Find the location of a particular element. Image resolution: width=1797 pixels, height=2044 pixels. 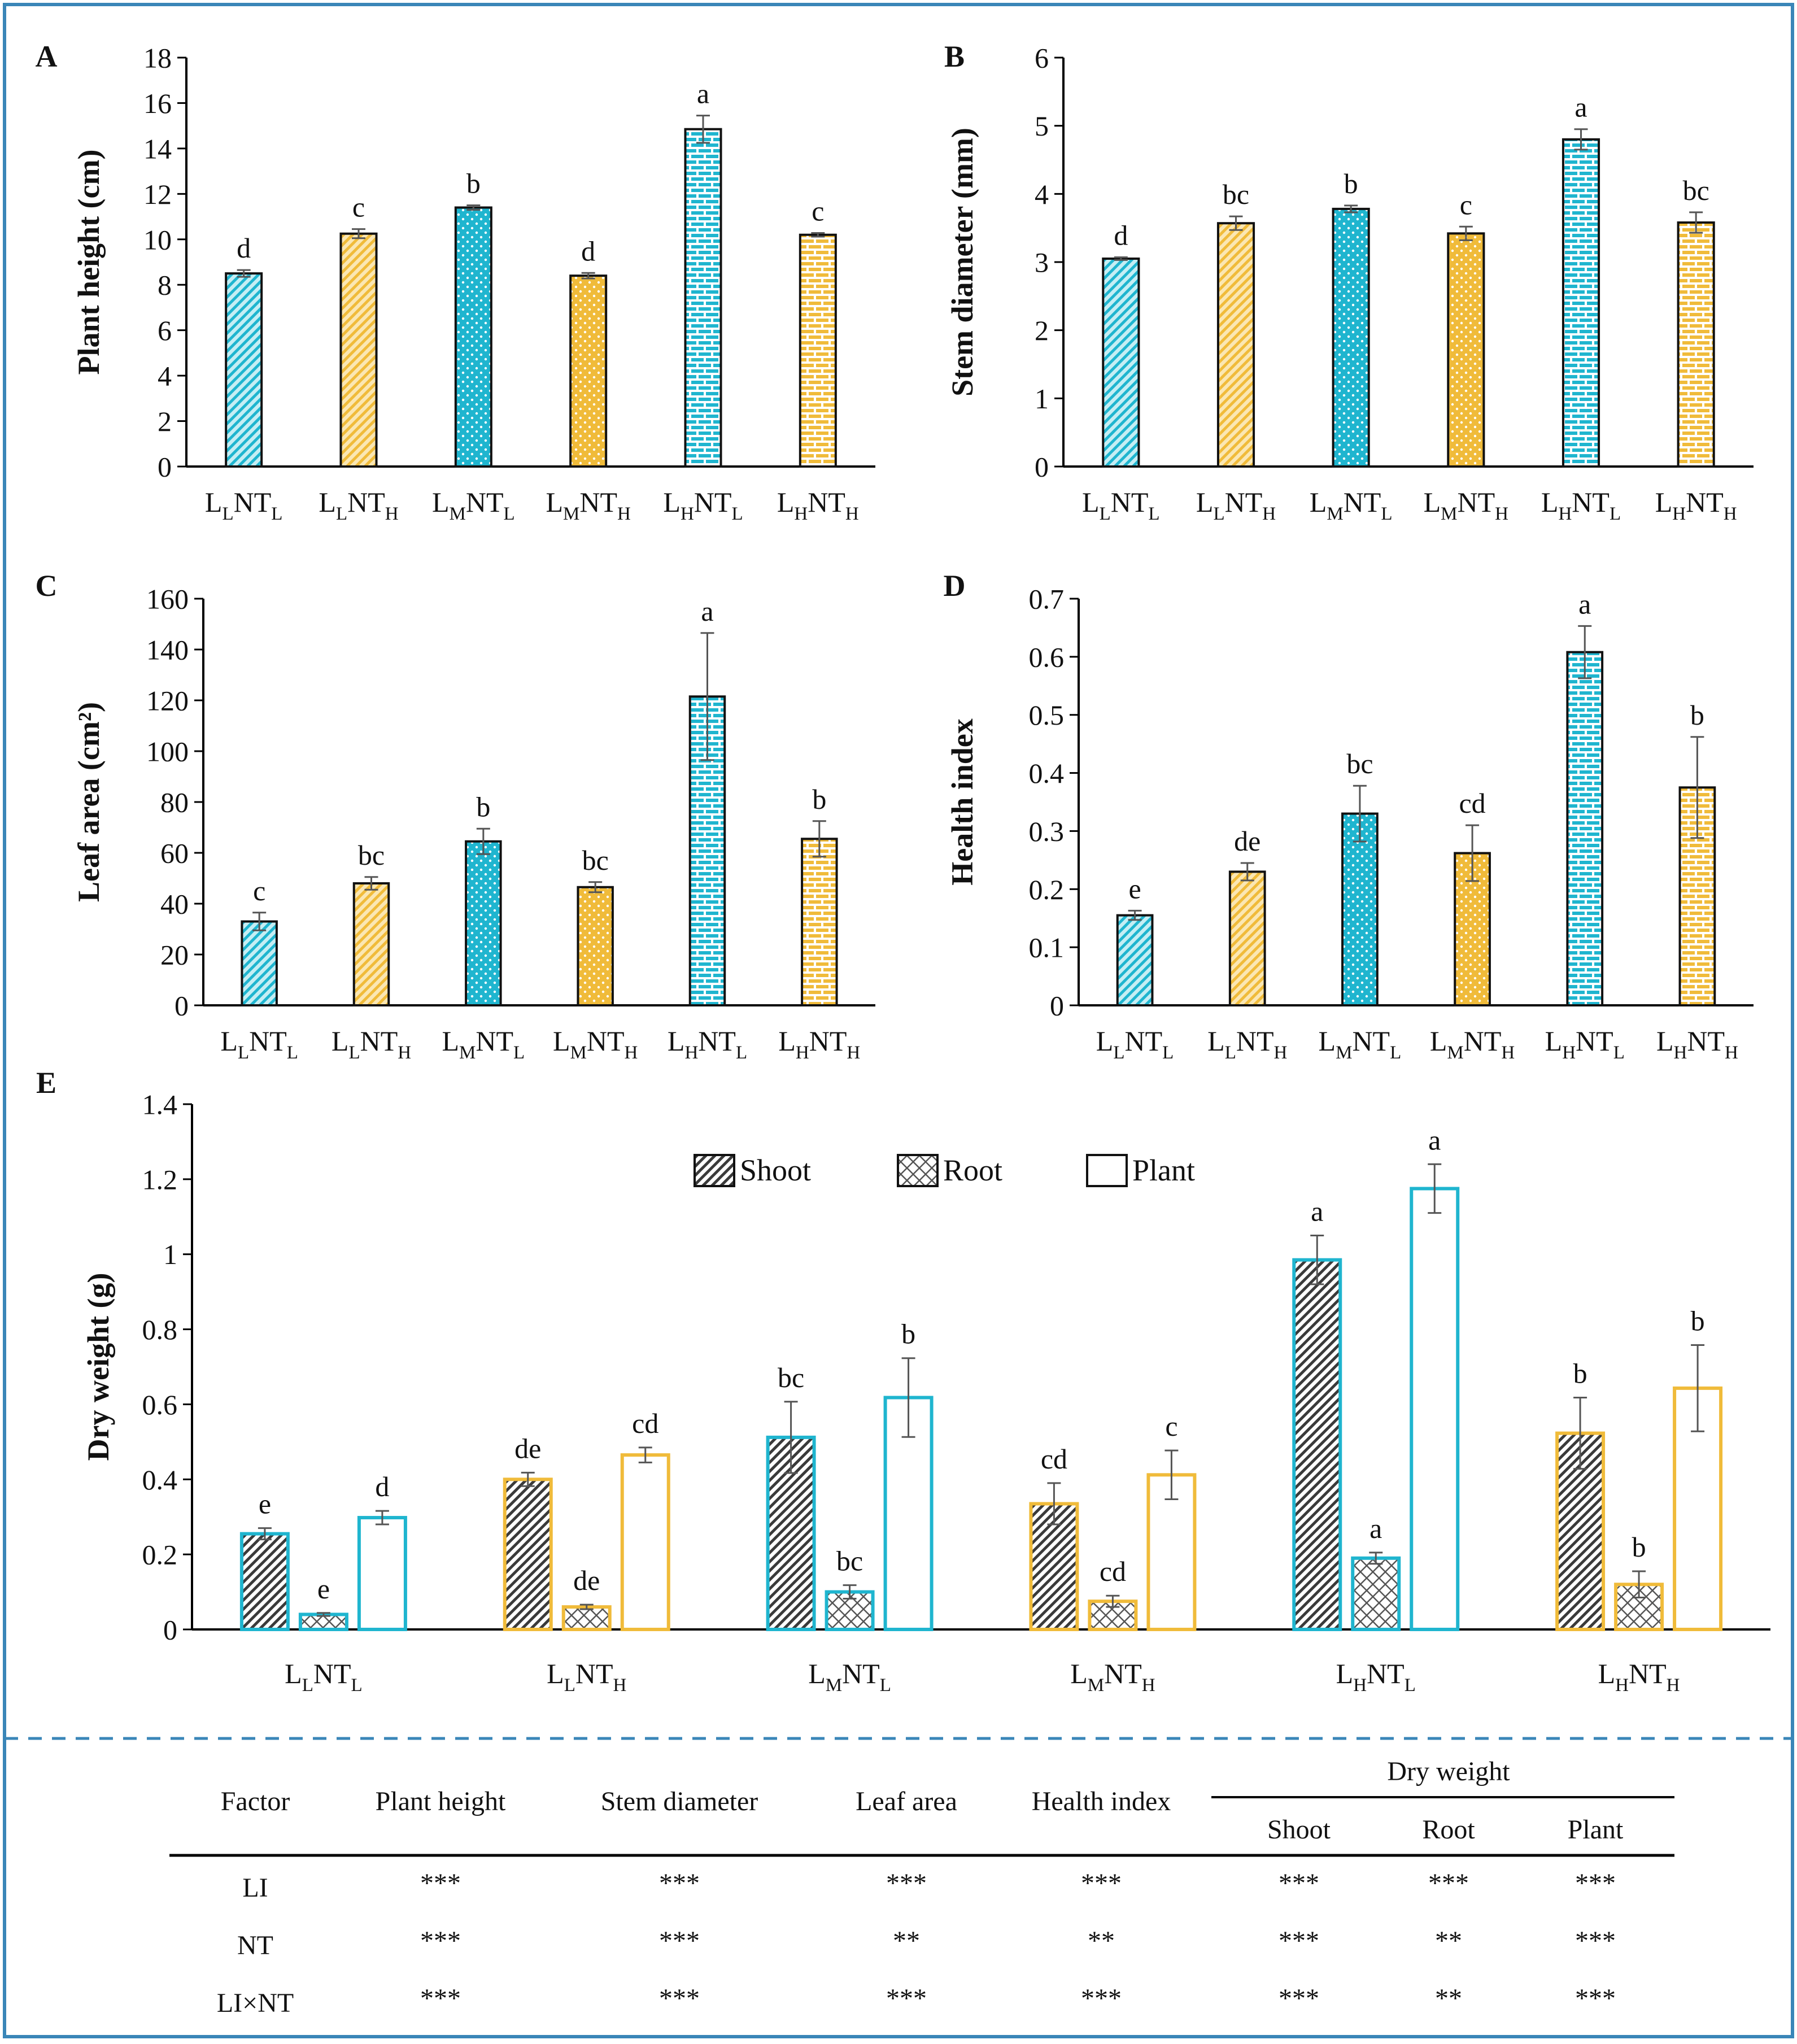

legend-swatch-plant is located at coordinates (1107, 1170).